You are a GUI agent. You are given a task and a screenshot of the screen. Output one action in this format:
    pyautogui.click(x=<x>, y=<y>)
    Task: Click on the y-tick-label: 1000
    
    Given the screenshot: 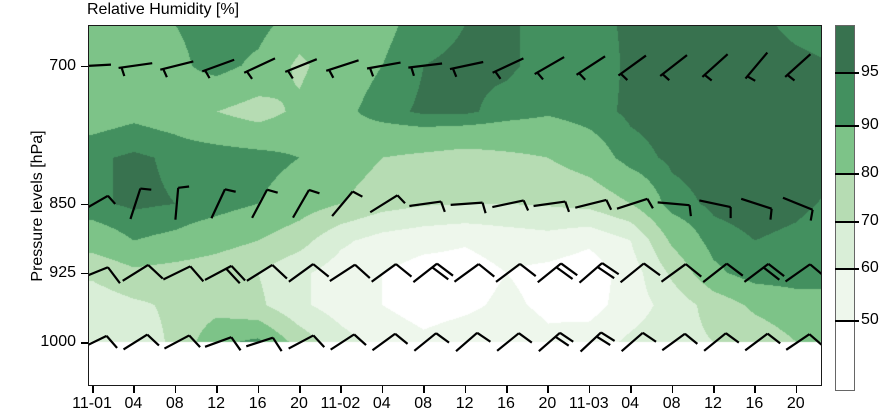 What is the action you would take?
    pyautogui.click(x=58, y=341)
    